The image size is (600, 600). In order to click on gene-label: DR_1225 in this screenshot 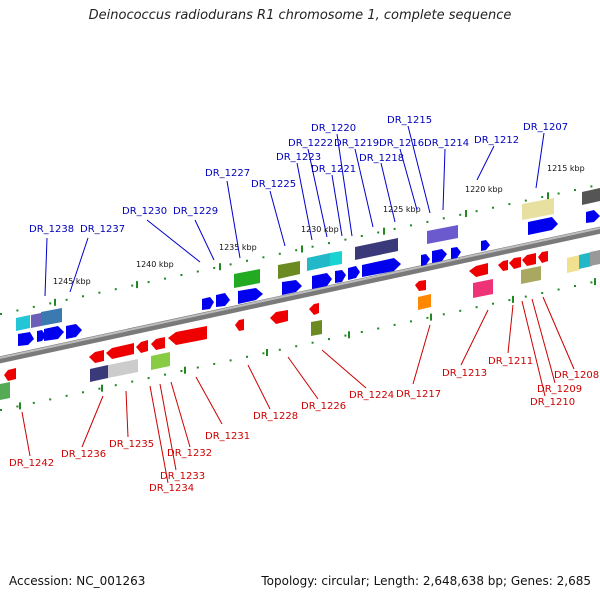, I will do `click(273, 184)`.